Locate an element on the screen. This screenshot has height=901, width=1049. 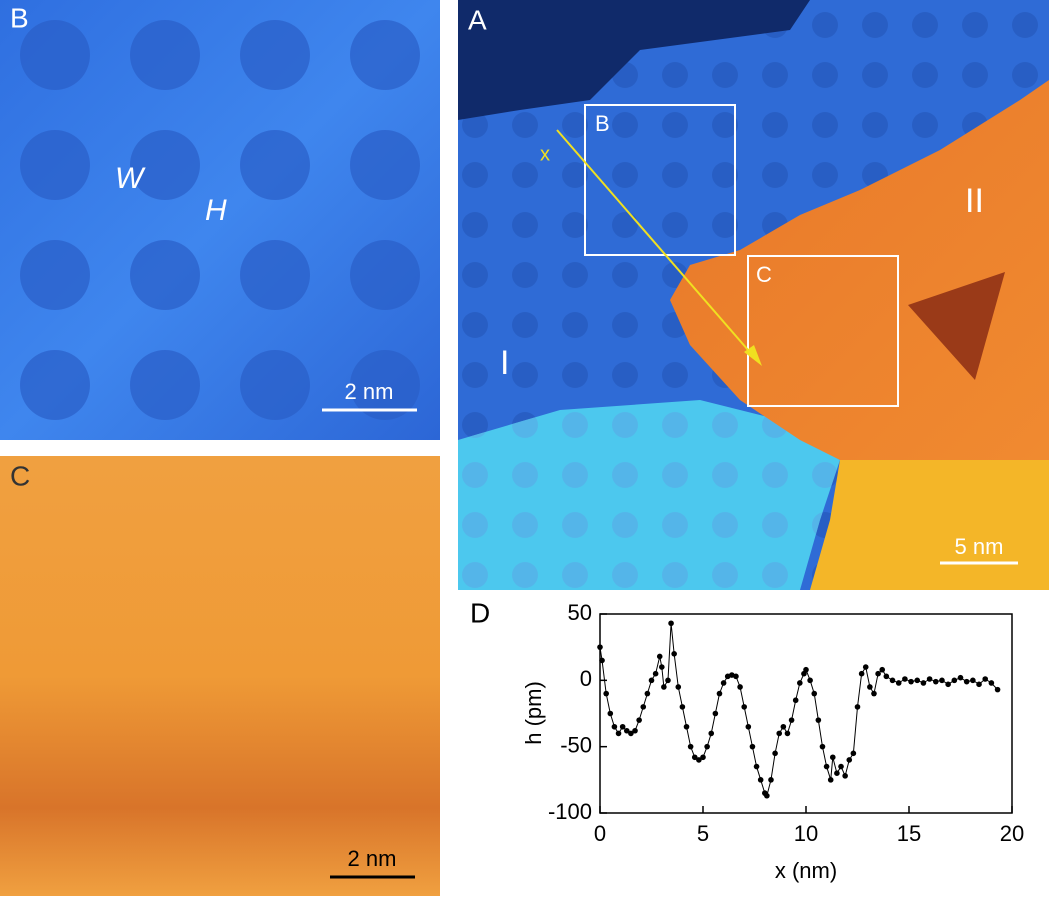
y-tick-label: -50 is located at coordinates (576, 744).